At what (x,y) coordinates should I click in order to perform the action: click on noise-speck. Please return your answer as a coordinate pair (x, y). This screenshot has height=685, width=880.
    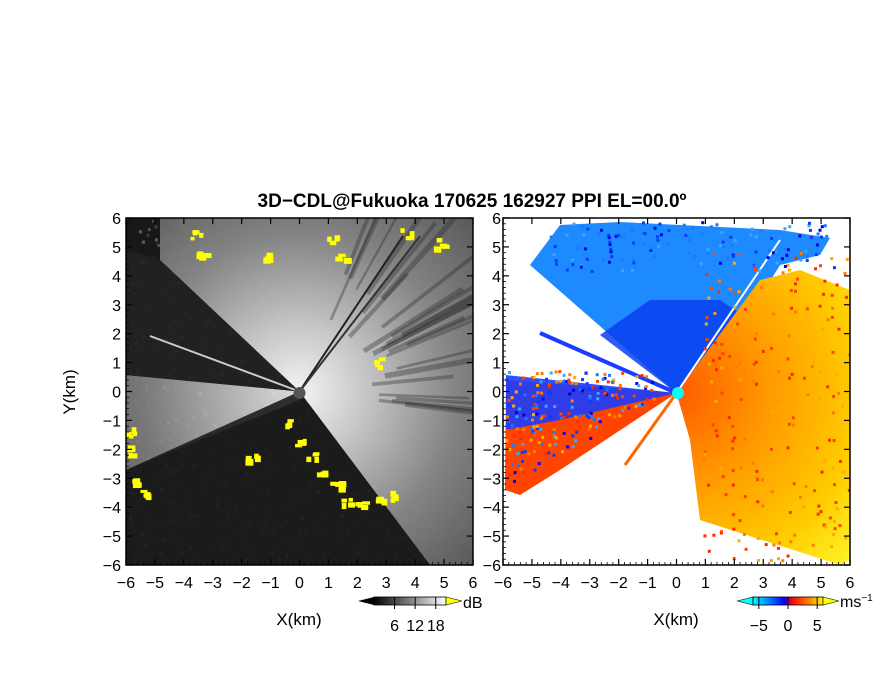
    Looking at the image, I should click on (156, 227).